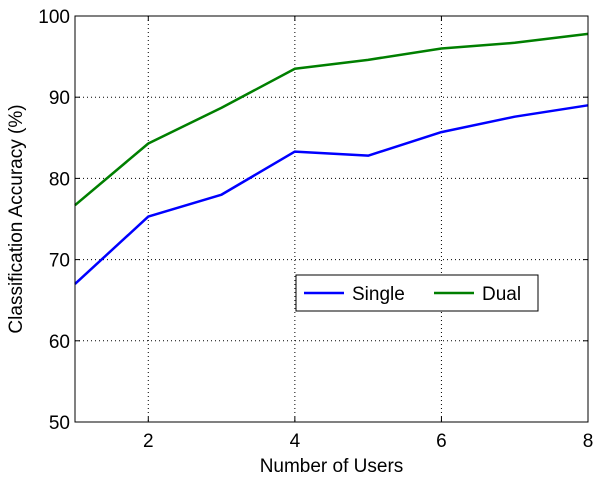  Describe the element at coordinates (59, 98) in the screenshot. I see `y-tick-label: 90` at that location.